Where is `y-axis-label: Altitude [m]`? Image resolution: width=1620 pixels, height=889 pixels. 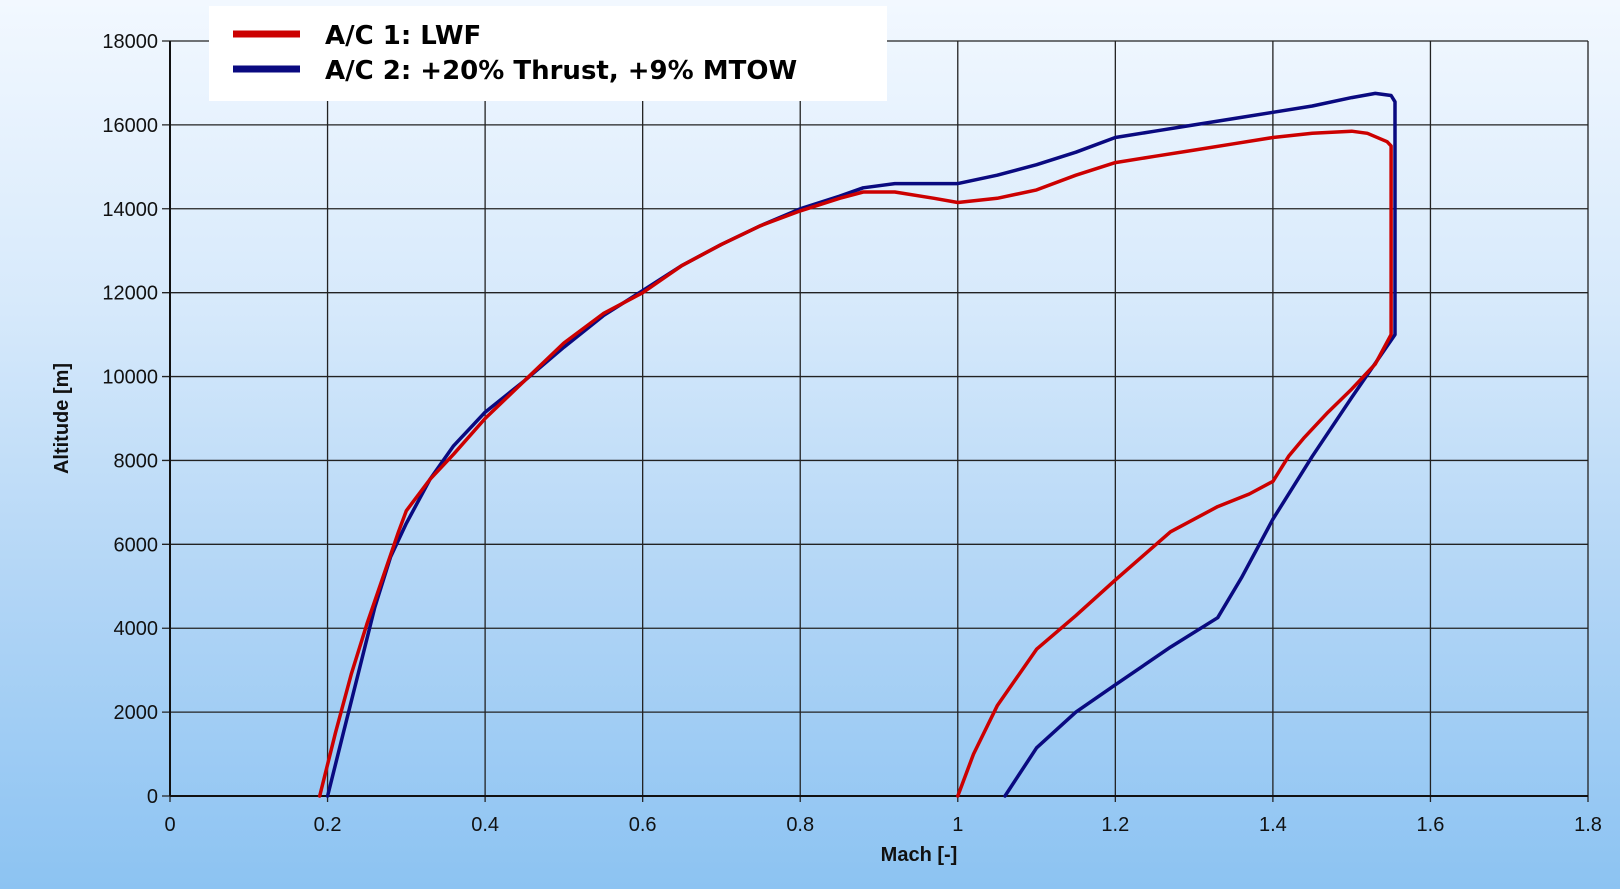
y-axis-label: Altitude [m] is located at coordinates (62, 418).